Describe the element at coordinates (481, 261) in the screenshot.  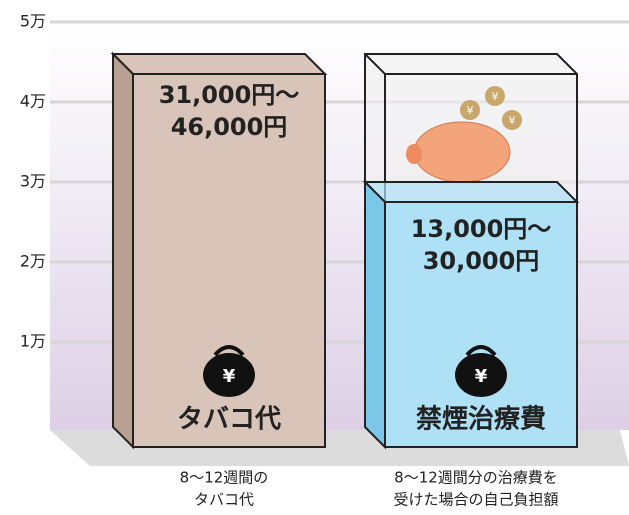
I see `value-label: 30,000円` at that location.